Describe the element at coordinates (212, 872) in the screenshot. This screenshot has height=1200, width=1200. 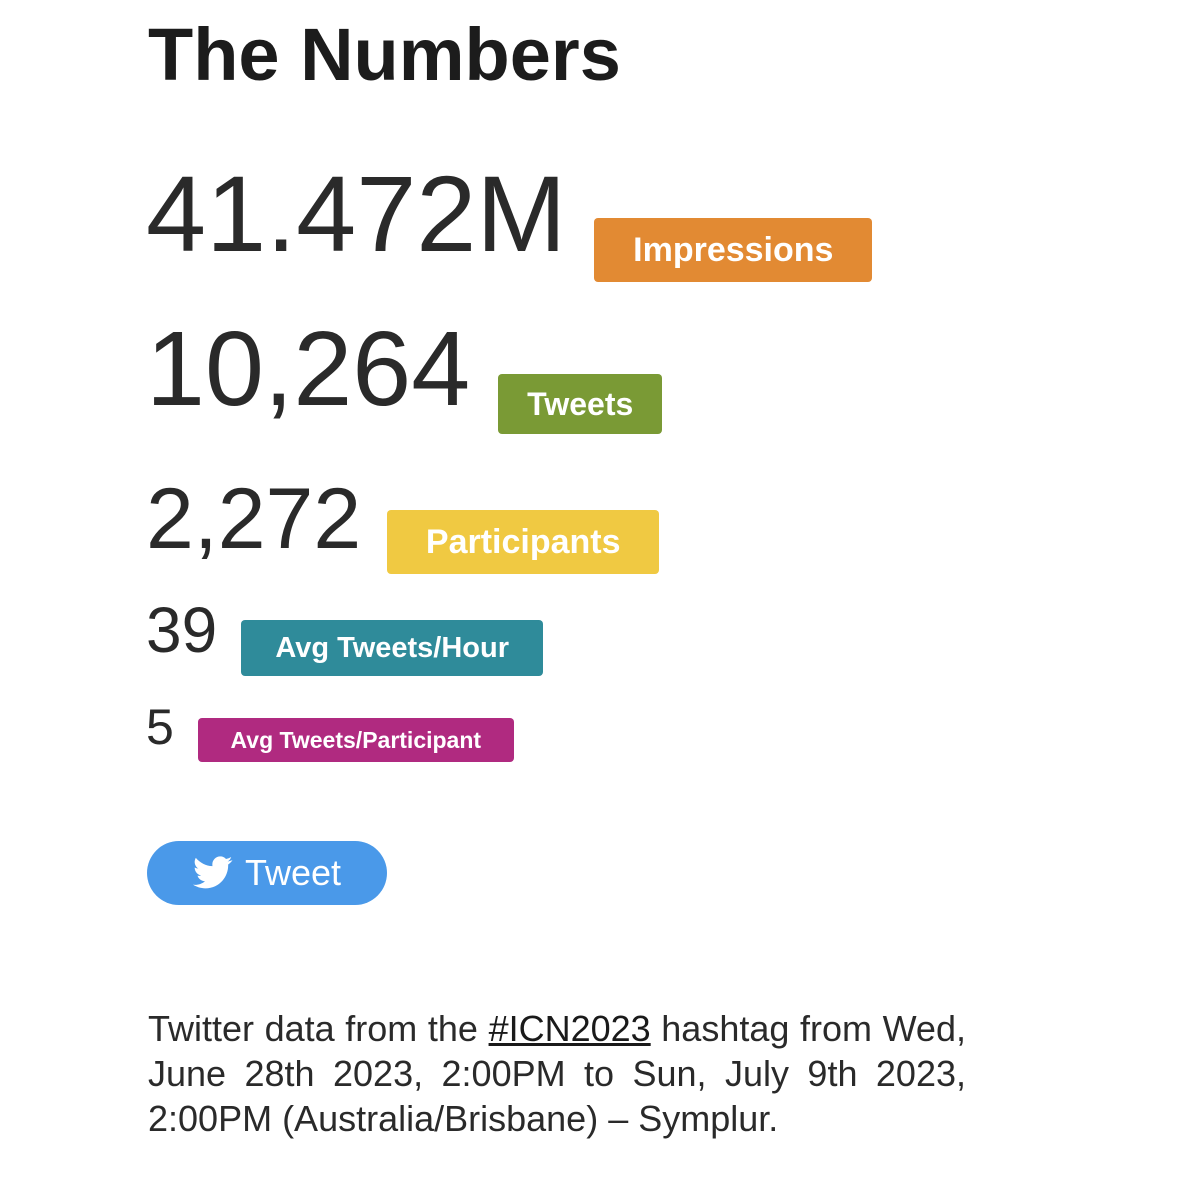
I see `twitter-bird-icon` at that location.